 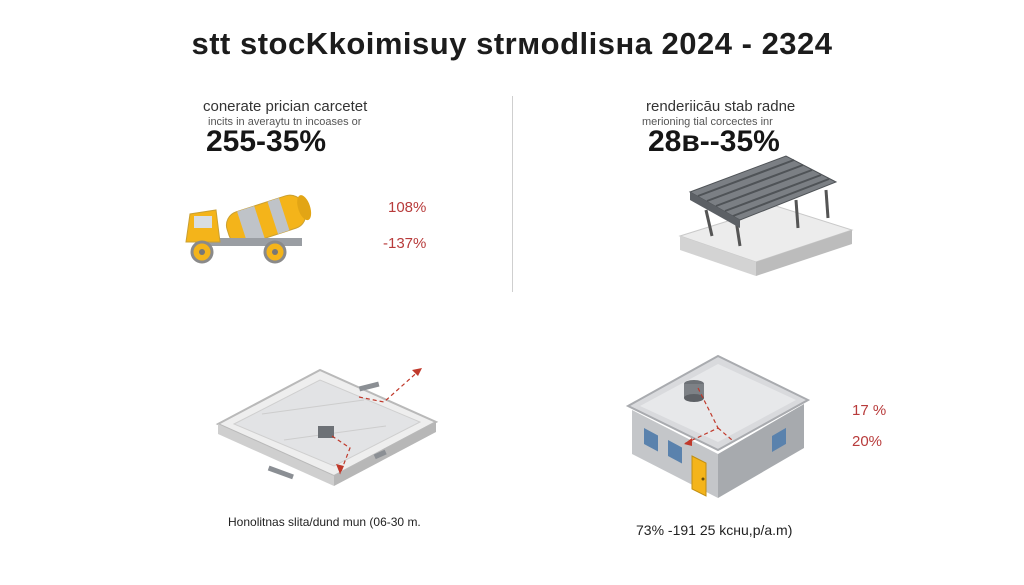 I want to click on roof-panel-structure-icon, so click(x=766, y=215).